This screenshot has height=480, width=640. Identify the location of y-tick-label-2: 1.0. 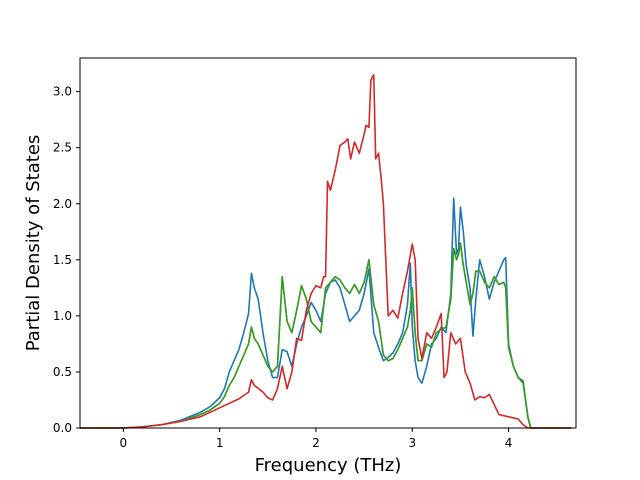
(62, 316).